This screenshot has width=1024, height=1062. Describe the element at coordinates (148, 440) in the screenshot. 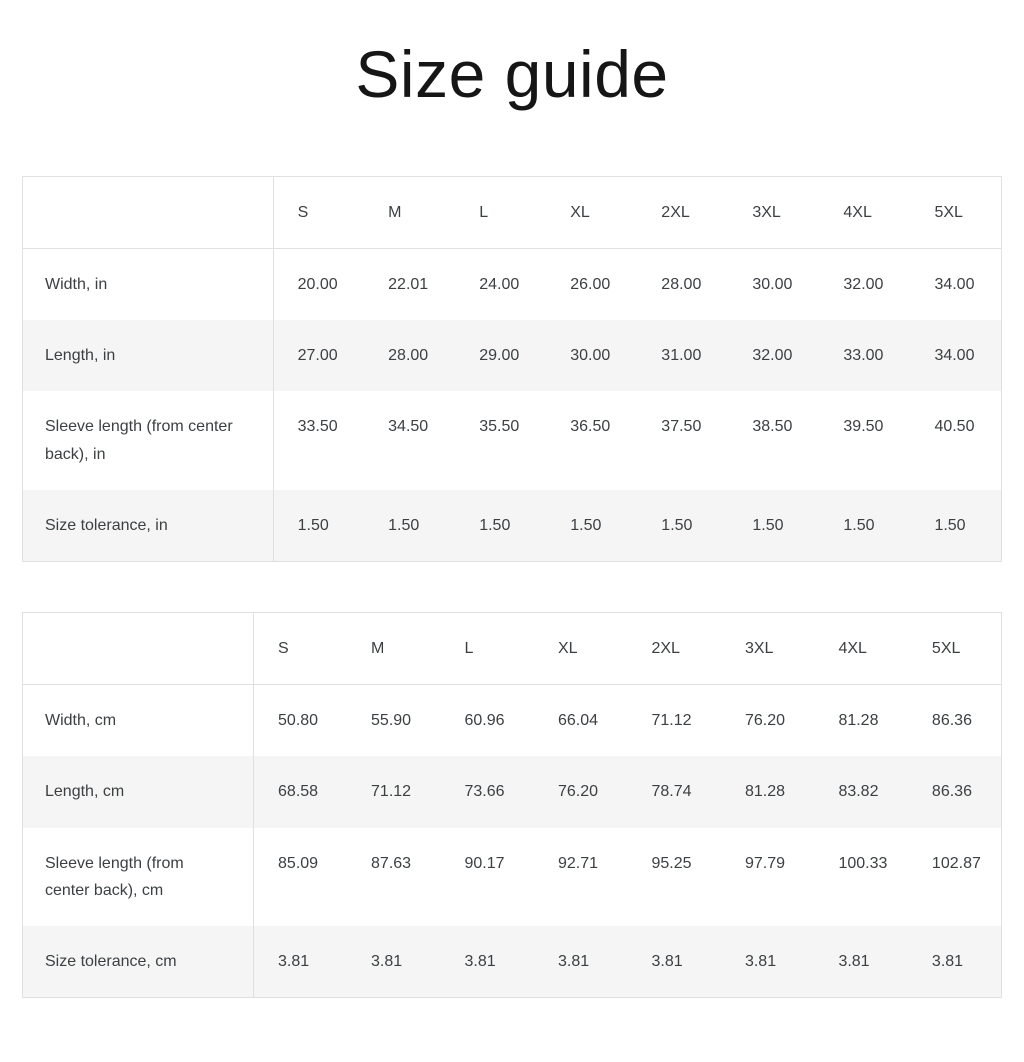

I see `measurement-label: Sleeve length (from center back), in` at that location.